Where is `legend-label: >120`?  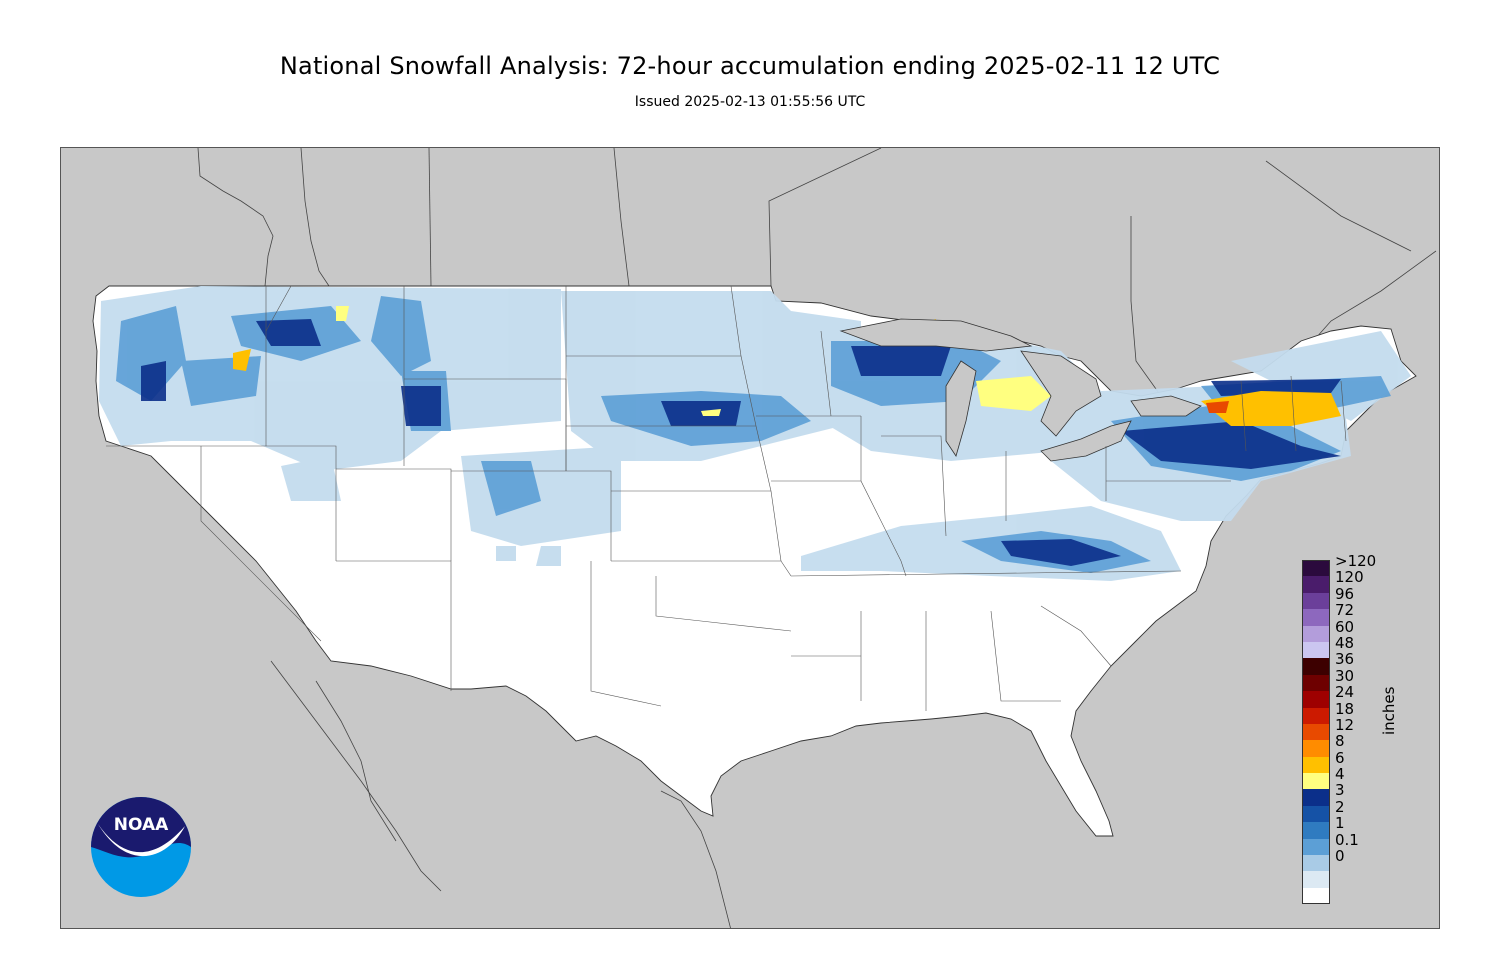
legend-label: >120 is located at coordinates (1356, 561).